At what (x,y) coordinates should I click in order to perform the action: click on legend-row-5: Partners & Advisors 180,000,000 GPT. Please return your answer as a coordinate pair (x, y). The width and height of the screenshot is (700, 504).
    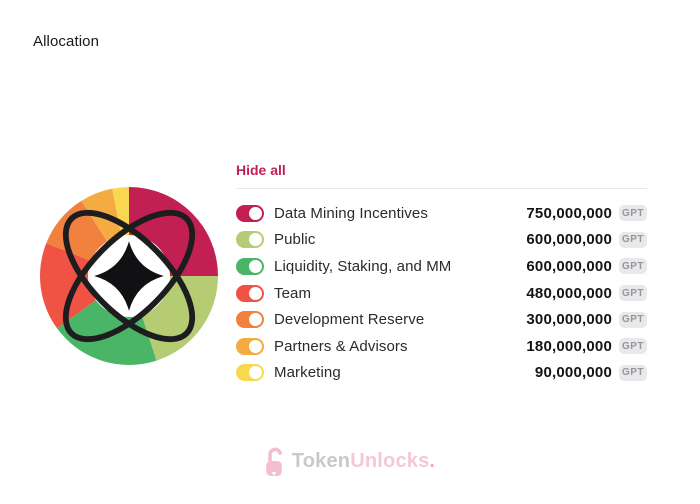
    Looking at the image, I should click on (441, 346).